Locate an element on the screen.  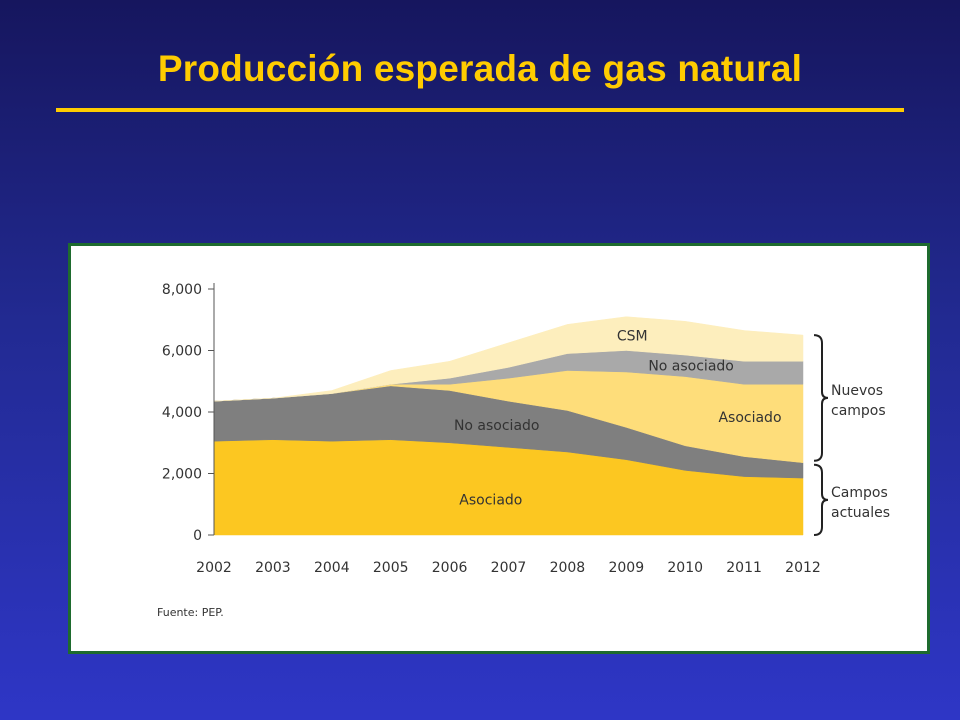
bracket-label: Nuevos is located at coordinates (857, 391).